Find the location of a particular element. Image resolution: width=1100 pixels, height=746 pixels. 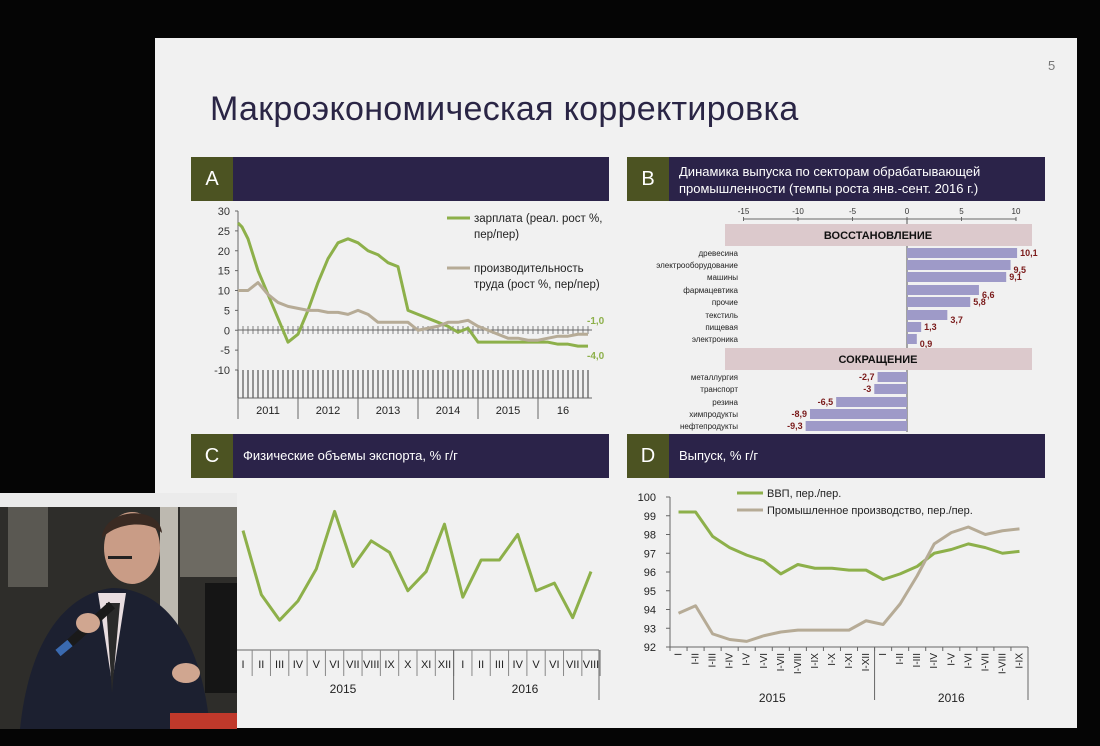

y-tick-label: 96 is located at coordinates (650, 573).